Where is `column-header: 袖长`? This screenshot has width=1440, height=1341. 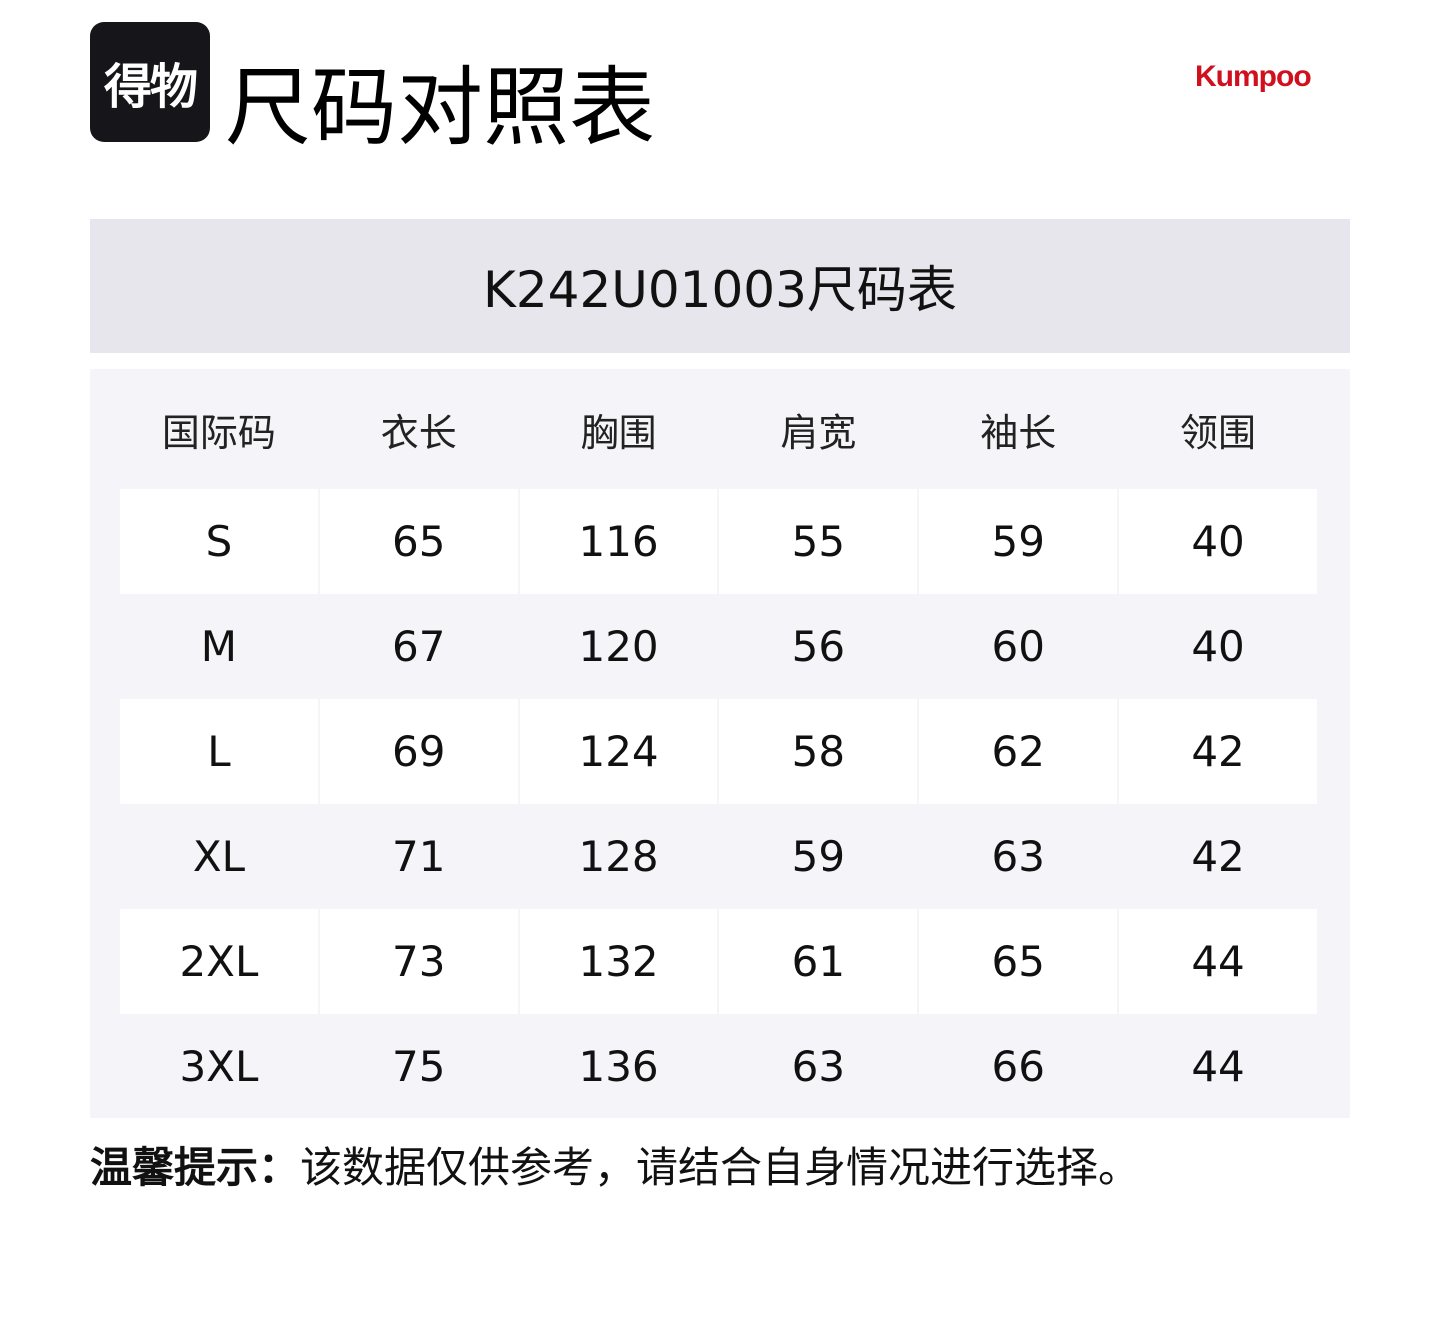 column-header: 袖长 is located at coordinates (1018, 432).